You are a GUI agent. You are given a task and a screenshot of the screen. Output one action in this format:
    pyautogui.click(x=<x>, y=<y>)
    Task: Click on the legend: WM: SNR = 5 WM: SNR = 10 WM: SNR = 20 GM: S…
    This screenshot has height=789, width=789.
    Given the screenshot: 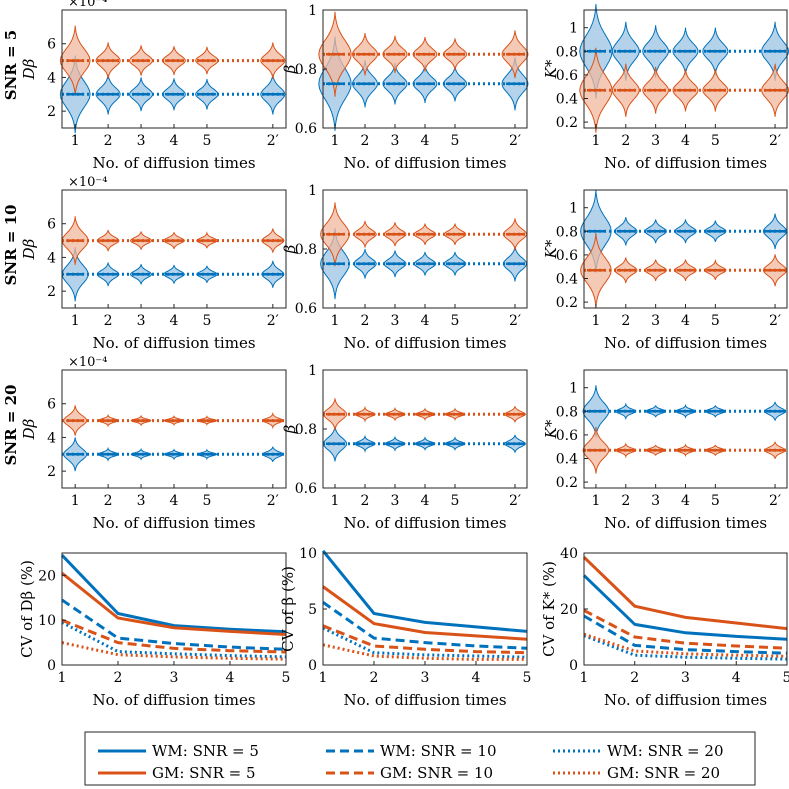 What is the action you would take?
    pyautogui.click(x=420, y=758)
    